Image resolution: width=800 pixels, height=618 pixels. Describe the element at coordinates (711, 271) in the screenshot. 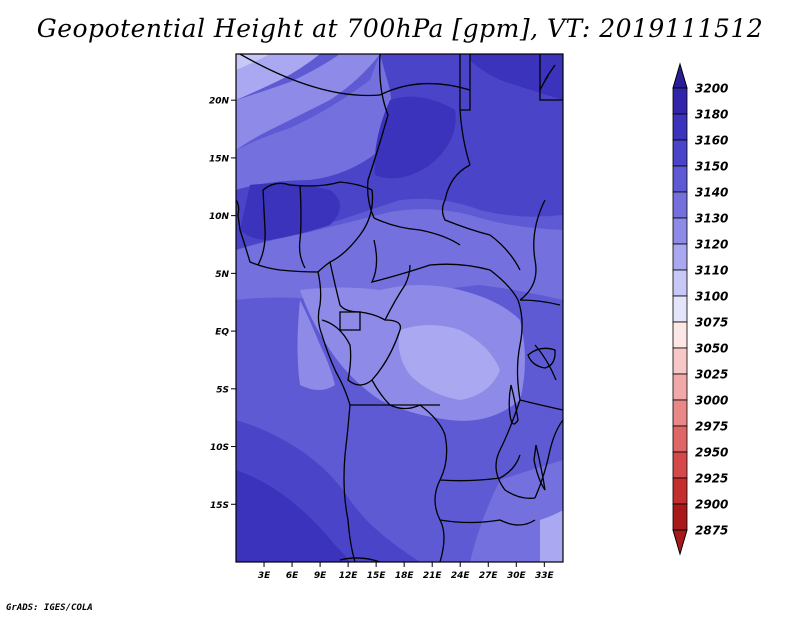

I see `colorbar-label: 3110` at that location.